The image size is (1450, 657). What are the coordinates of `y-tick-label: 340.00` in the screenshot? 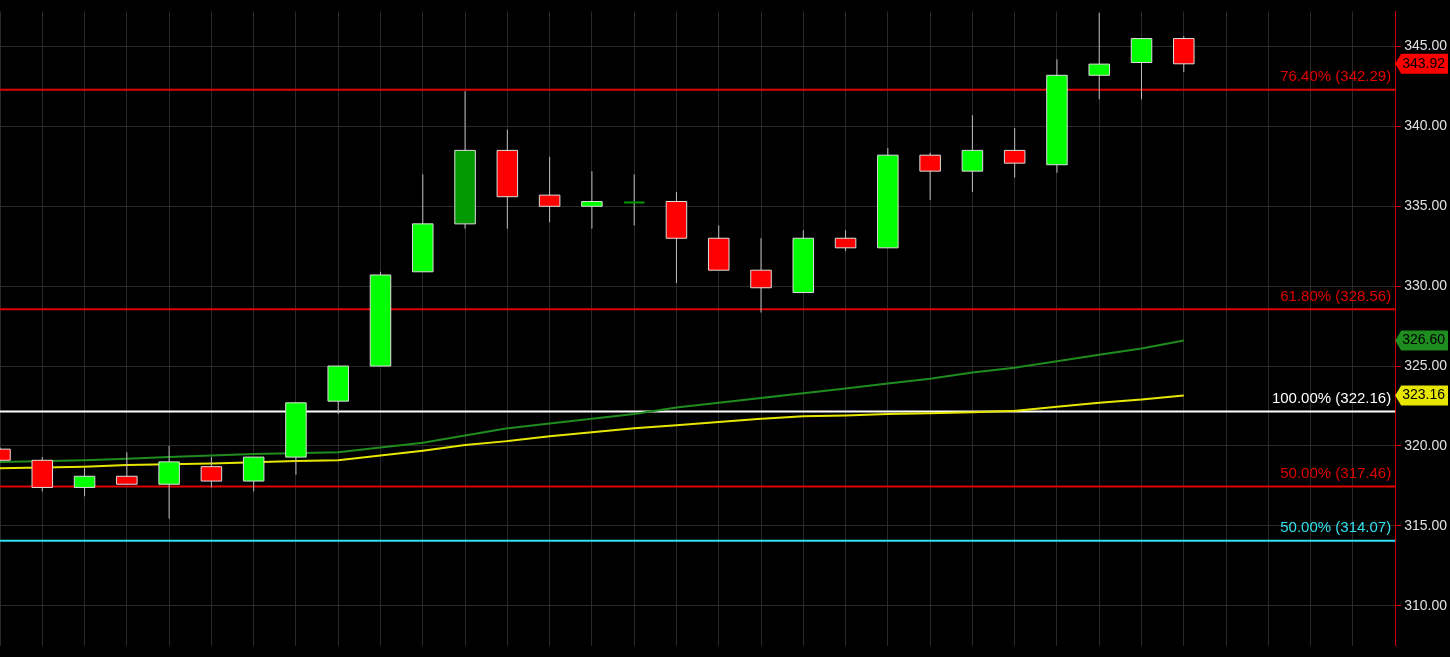 It's located at (1426, 125).